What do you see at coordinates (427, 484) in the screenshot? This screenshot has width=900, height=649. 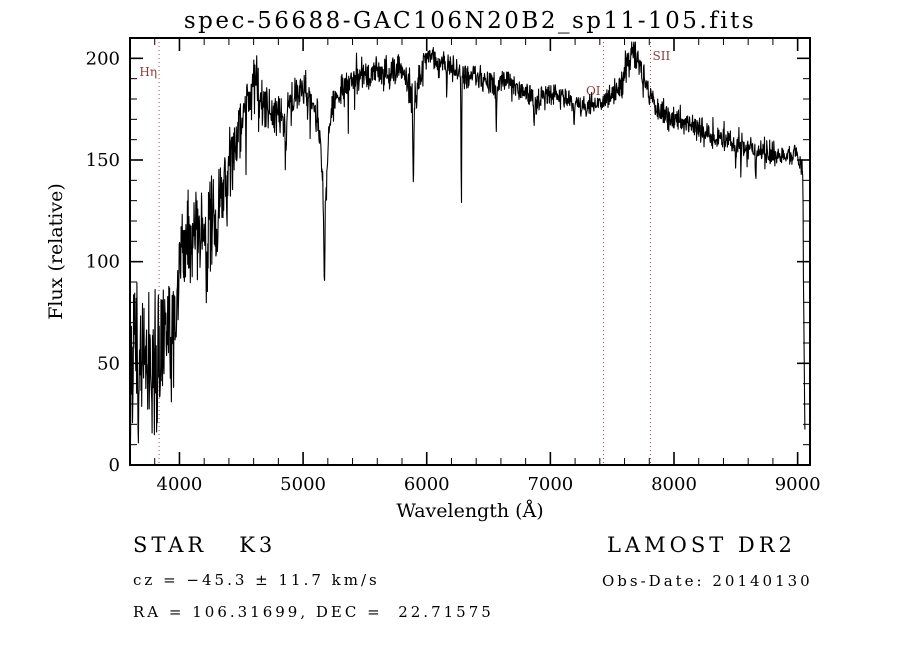 I see `x-tick-label: 6000` at bounding box center [427, 484].